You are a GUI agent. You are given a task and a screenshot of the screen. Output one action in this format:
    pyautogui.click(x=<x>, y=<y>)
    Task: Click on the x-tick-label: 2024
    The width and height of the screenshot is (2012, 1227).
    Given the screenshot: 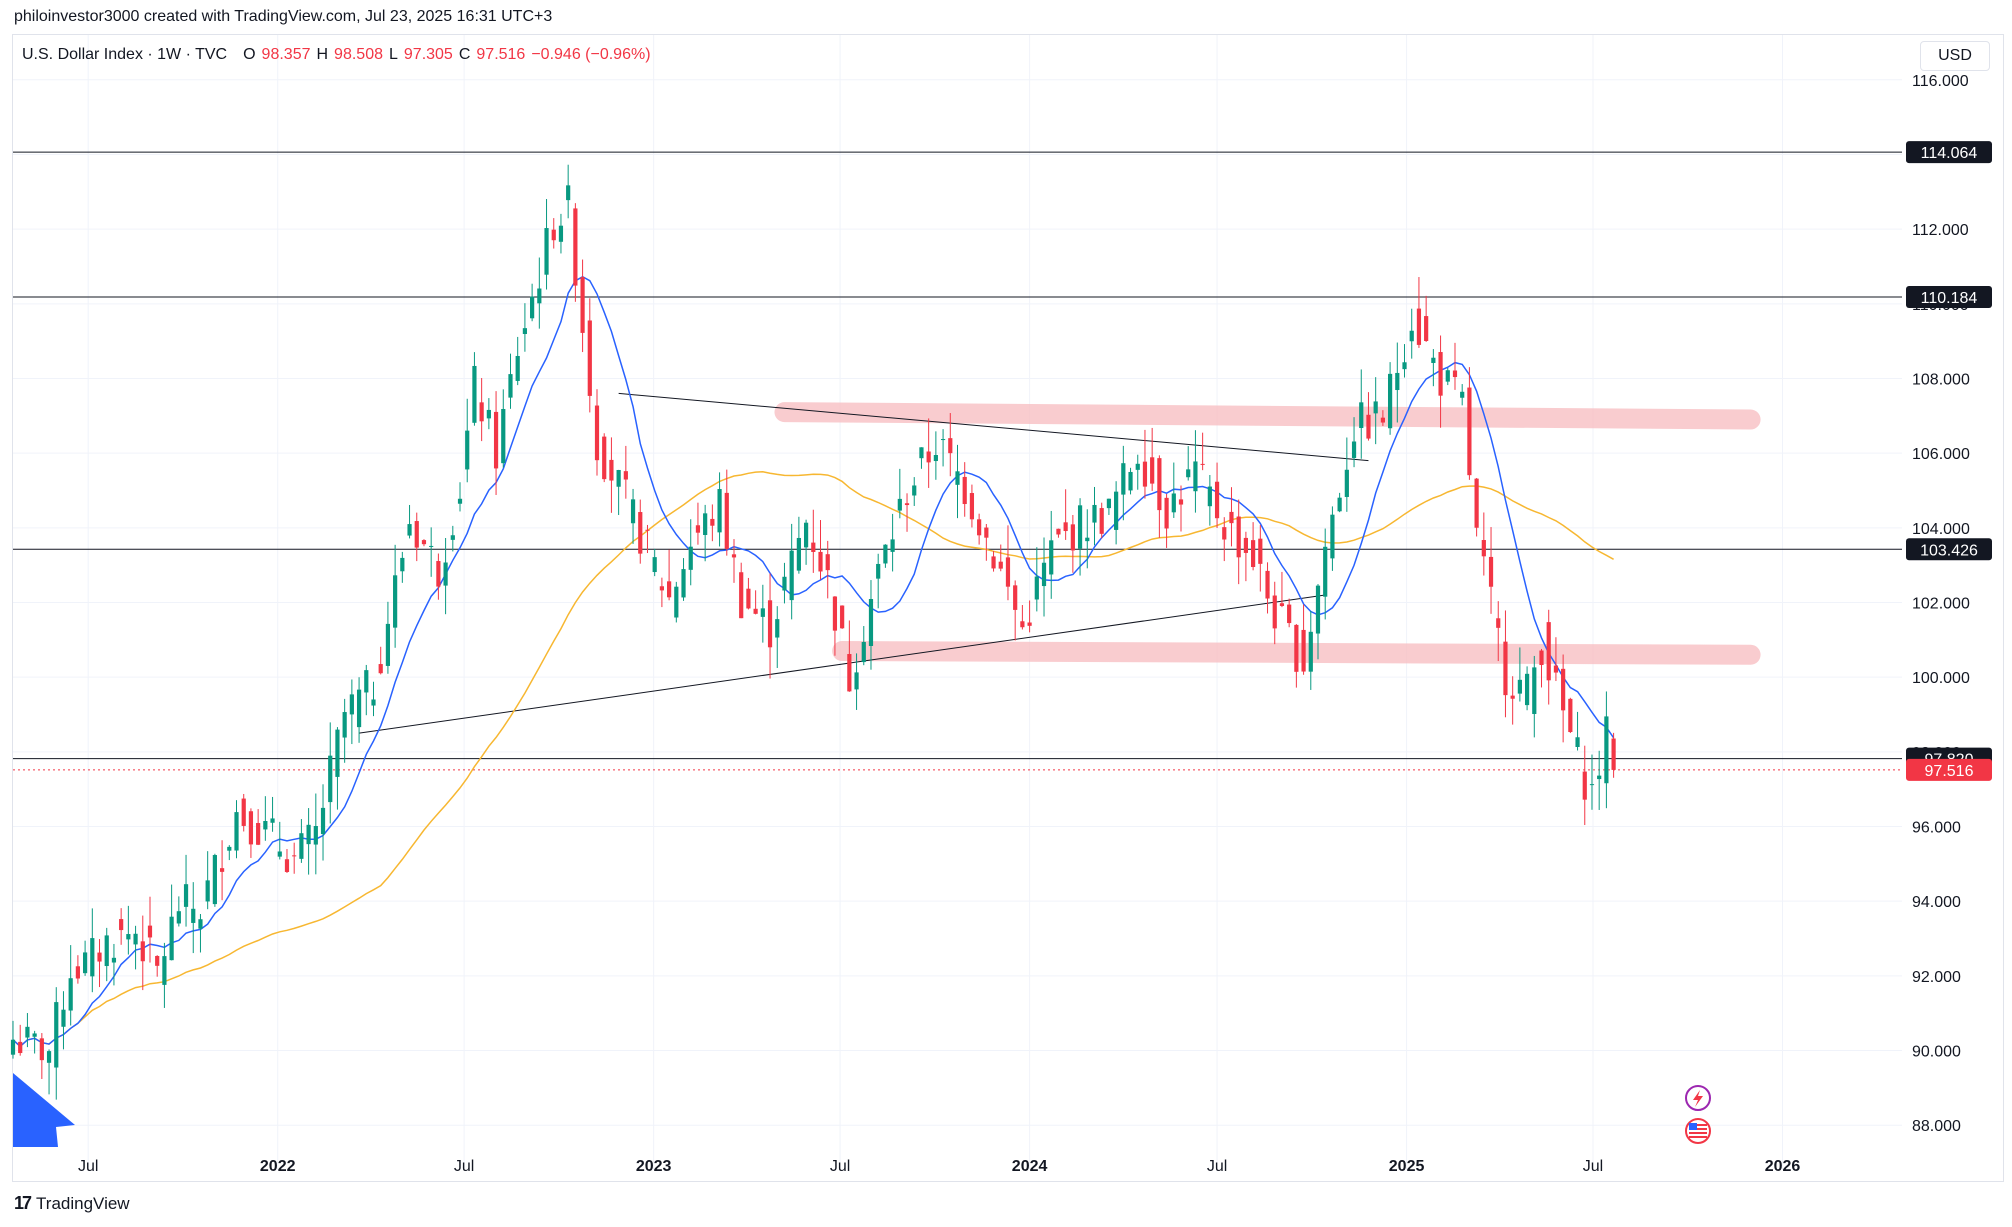 What is the action you would take?
    pyautogui.click(x=1030, y=1166)
    